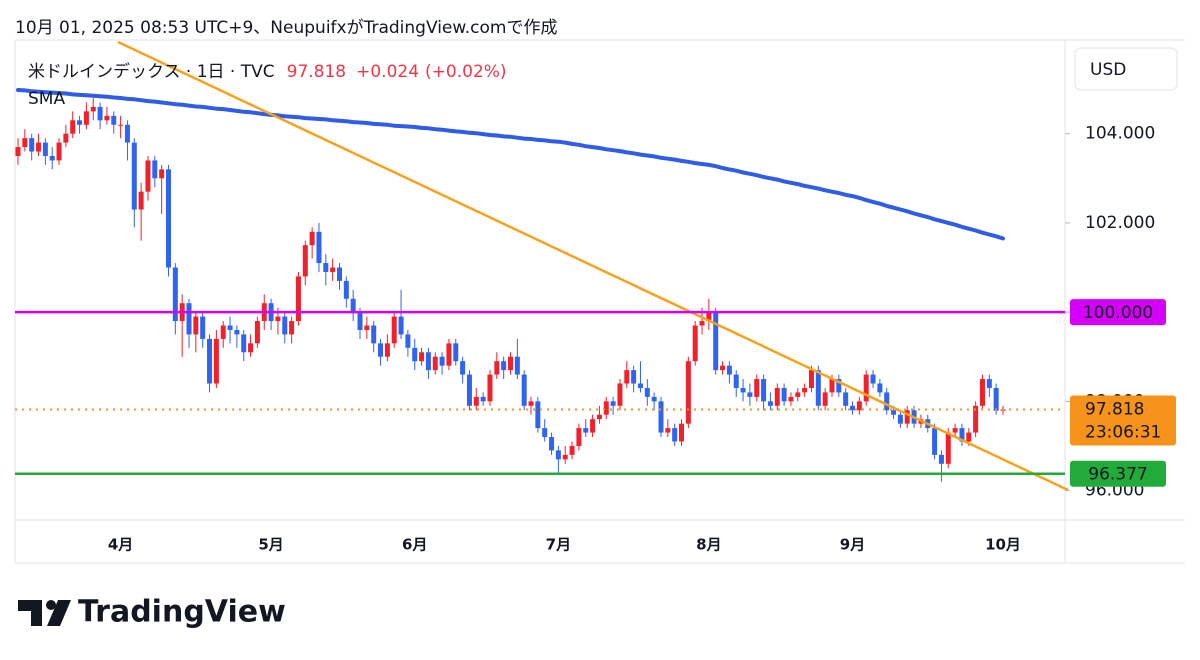  What do you see at coordinates (30, 613) in the screenshot?
I see `logo-t` at bounding box center [30, 613].